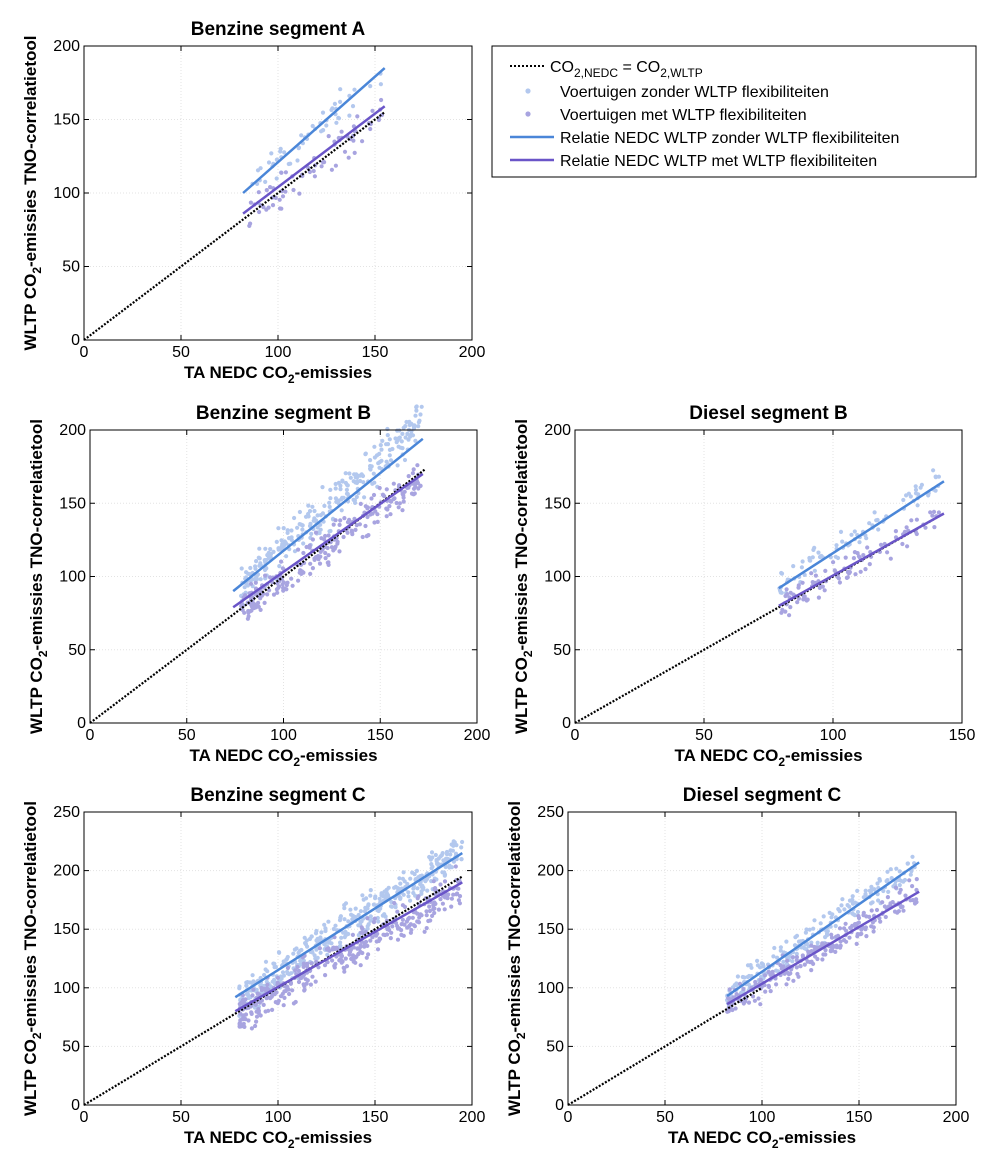 This screenshot has width=992, height=1153. What do you see at coordinates (823, 929) in the screenshot?
I see `fit-free-line` at bounding box center [823, 929].